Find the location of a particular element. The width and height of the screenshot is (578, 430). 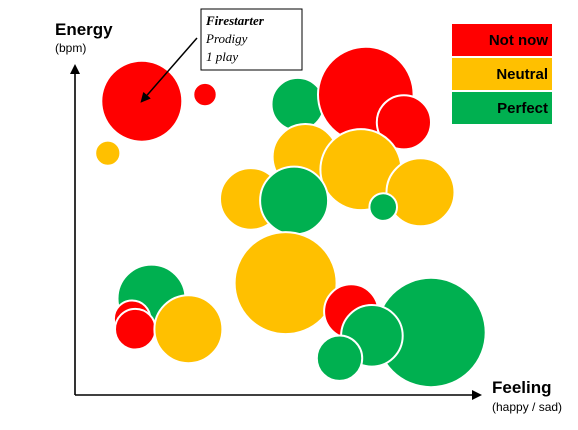

legend-label-perfect: Perfect is located at coordinates (522, 108).